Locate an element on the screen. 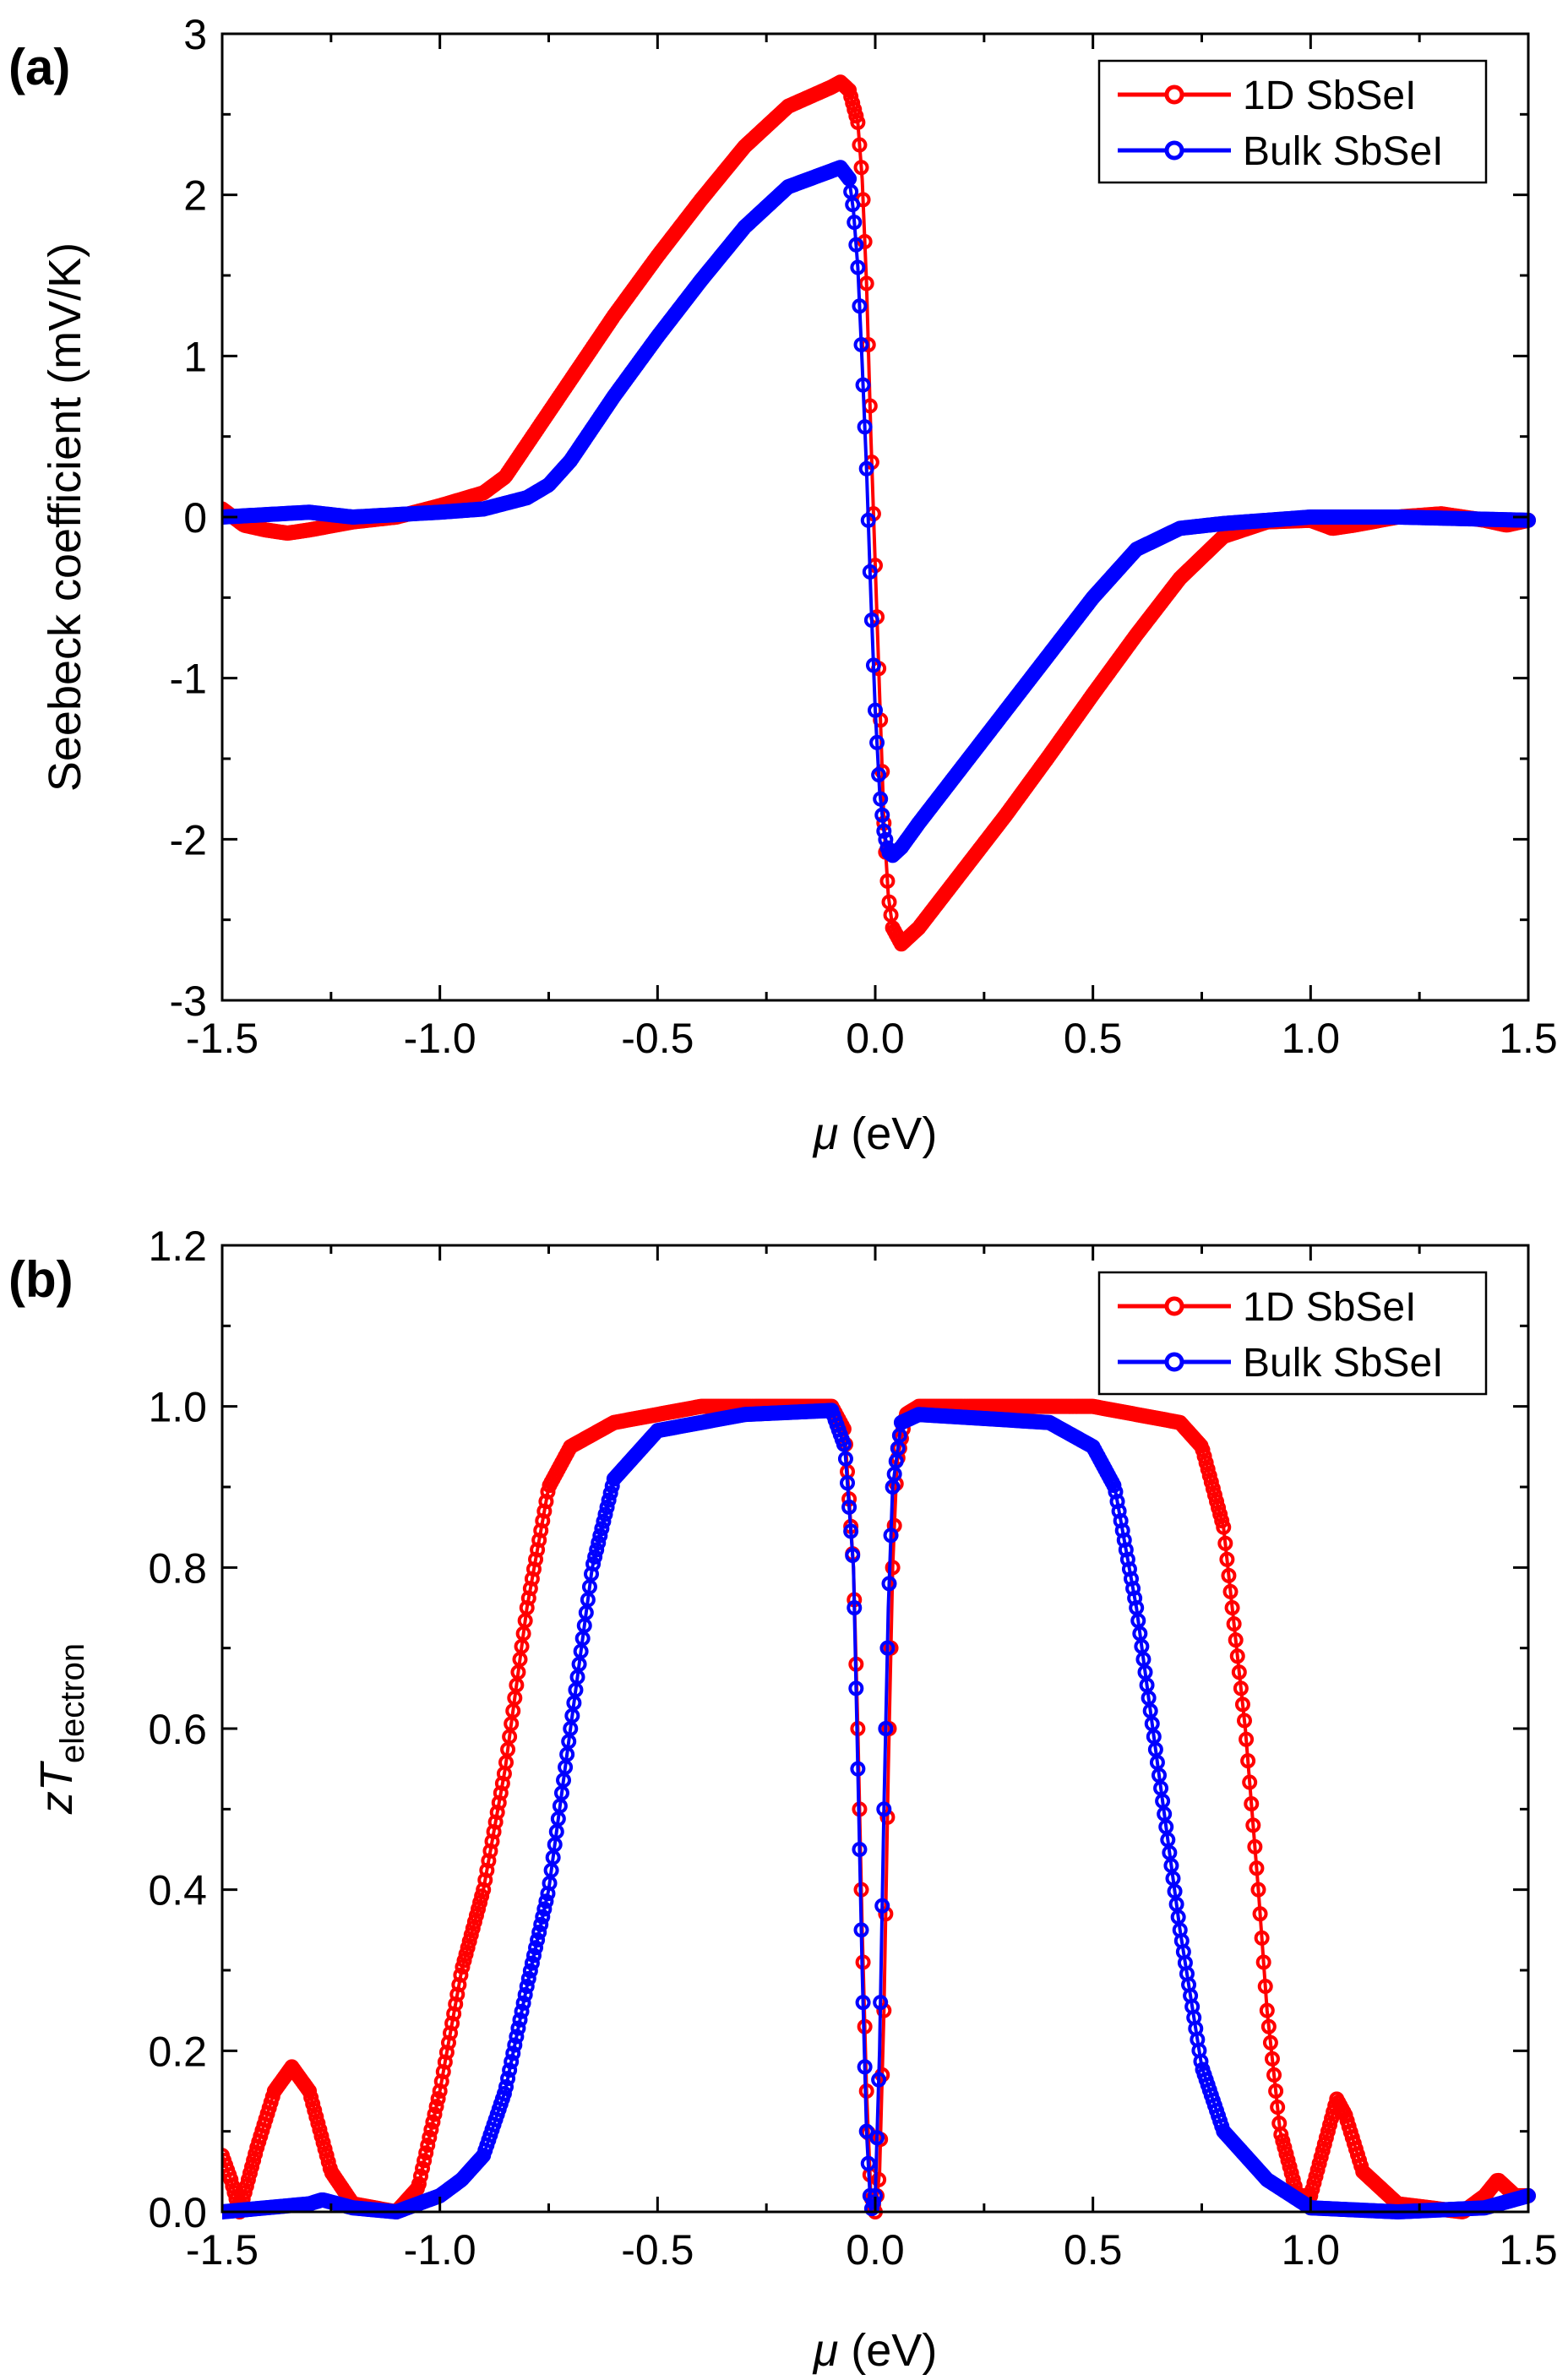 This screenshot has width=1568, height=2380. y-tick-label: 1 is located at coordinates (195, 356).